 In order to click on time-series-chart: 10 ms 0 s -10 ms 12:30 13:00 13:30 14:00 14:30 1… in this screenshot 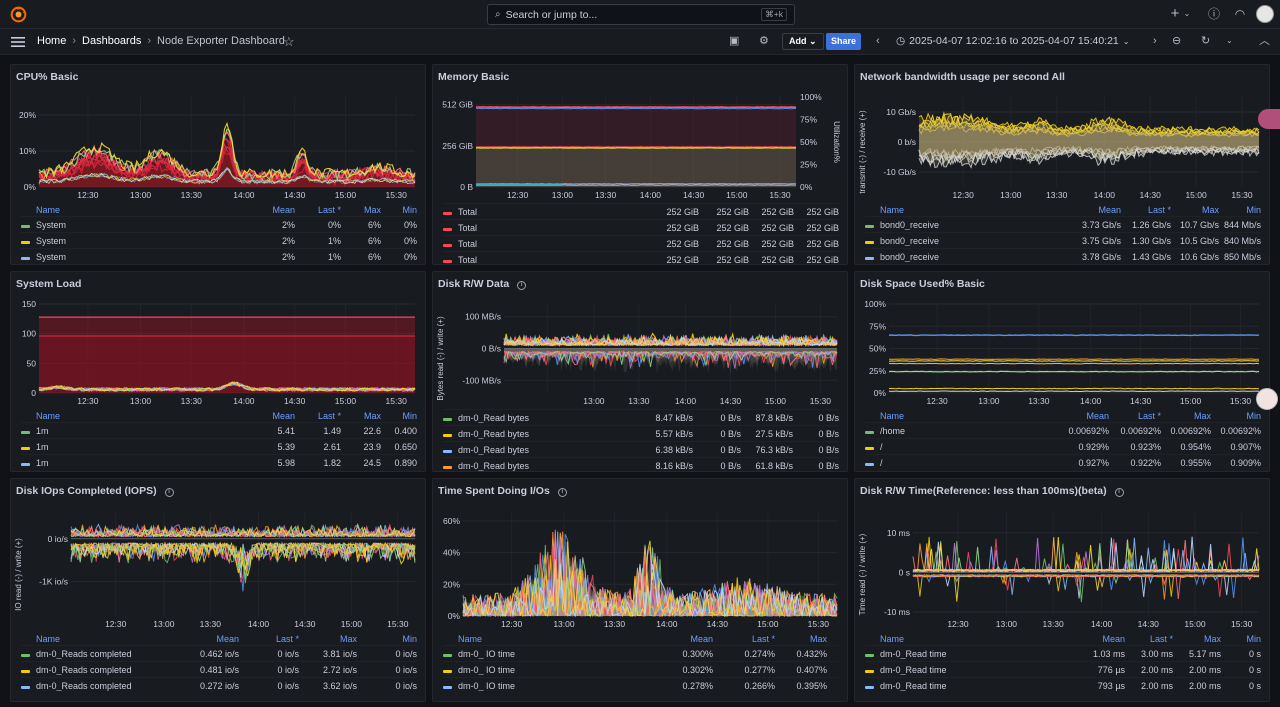, I will do `click(1062, 554)`.